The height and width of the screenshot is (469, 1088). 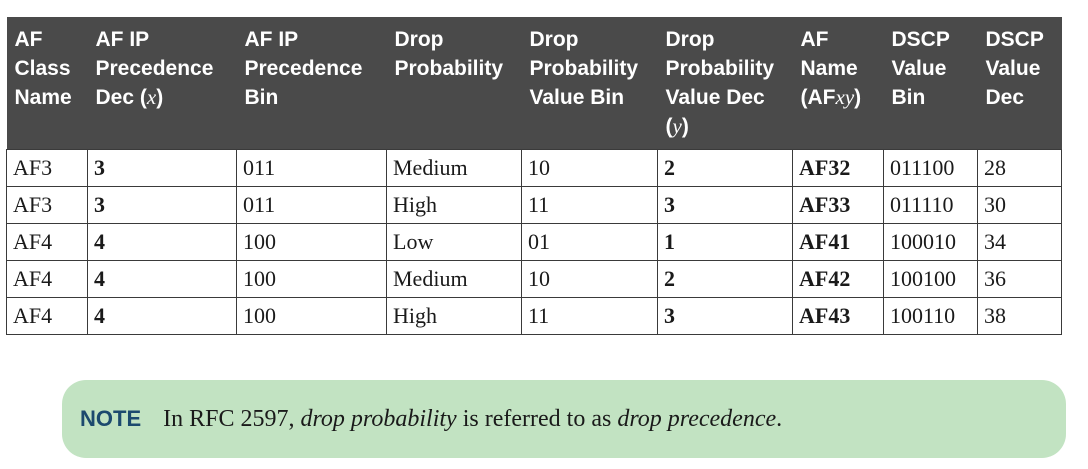 I want to click on note-text-middle: is referred to as, so click(x=537, y=418).